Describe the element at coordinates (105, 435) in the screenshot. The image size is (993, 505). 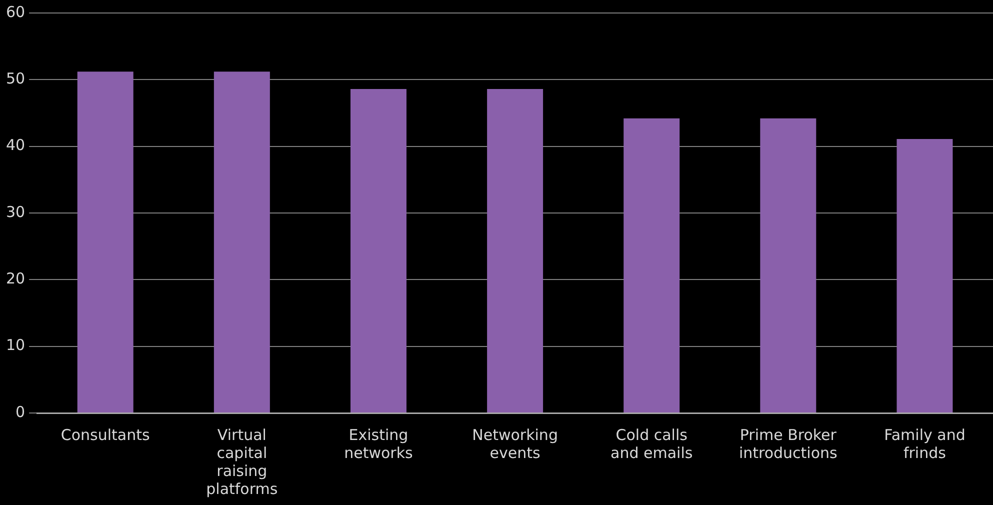
I see `x-tick-label: Consultants` at that location.